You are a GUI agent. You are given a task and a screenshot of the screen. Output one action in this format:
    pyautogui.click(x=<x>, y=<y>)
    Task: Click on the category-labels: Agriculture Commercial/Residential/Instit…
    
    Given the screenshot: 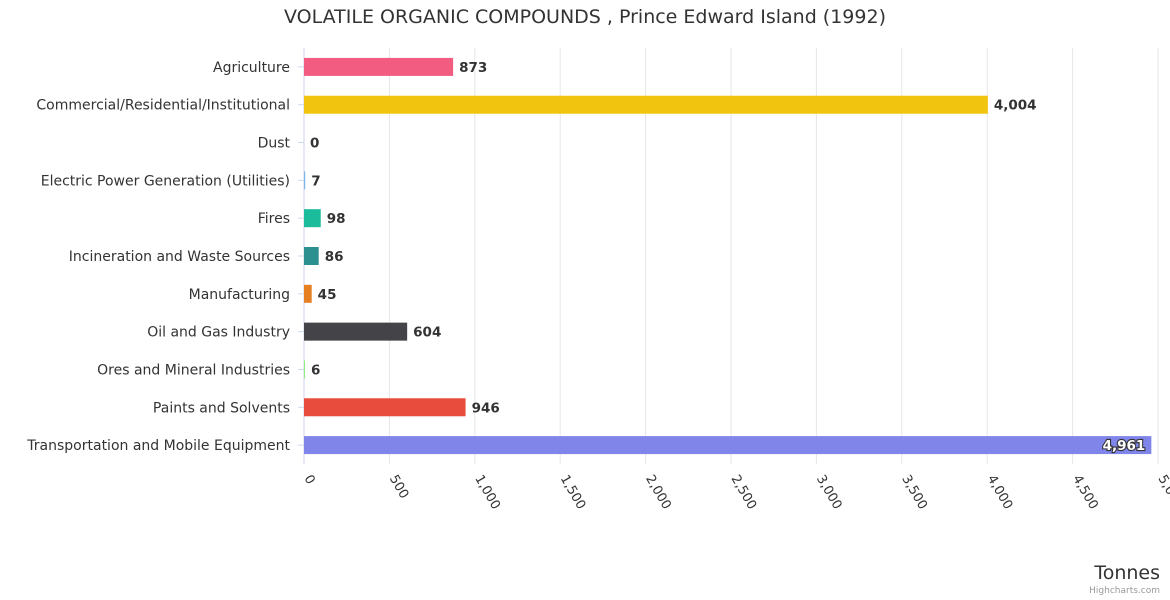 What is the action you would take?
    pyautogui.click(x=158, y=257)
    